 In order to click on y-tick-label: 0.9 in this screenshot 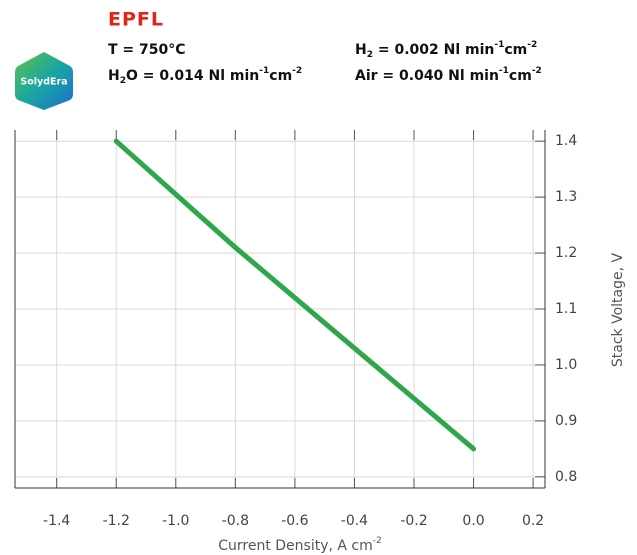, I will do `click(566, 421)`.